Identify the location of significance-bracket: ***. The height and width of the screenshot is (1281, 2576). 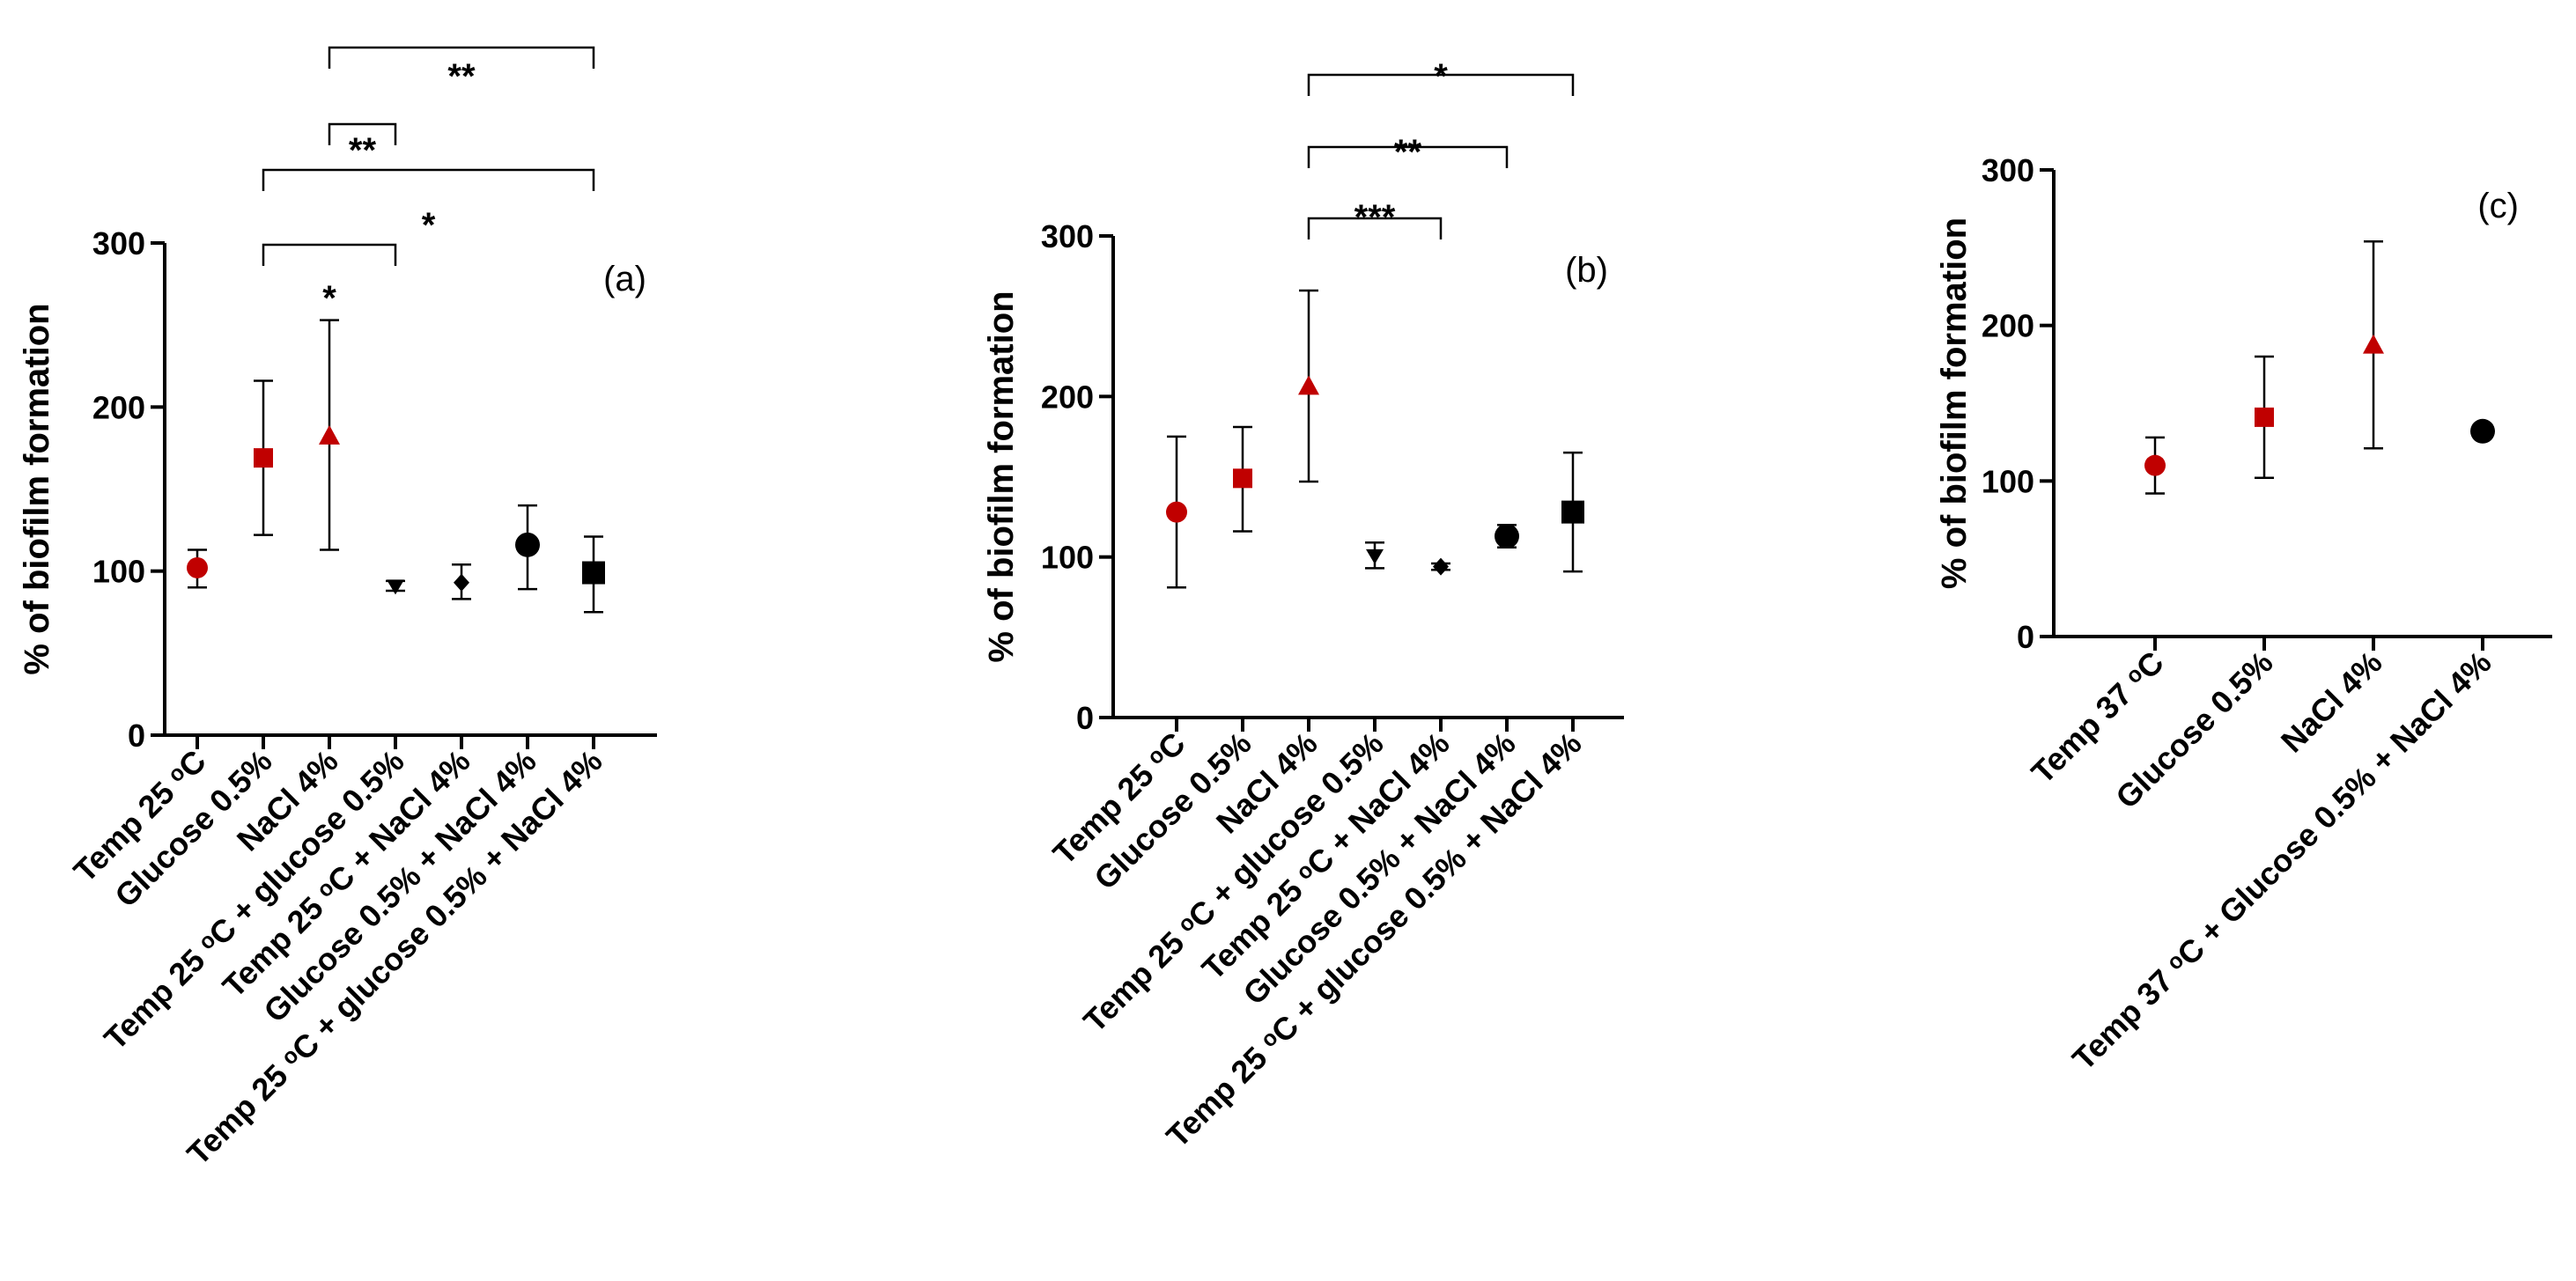
(1375, 218).